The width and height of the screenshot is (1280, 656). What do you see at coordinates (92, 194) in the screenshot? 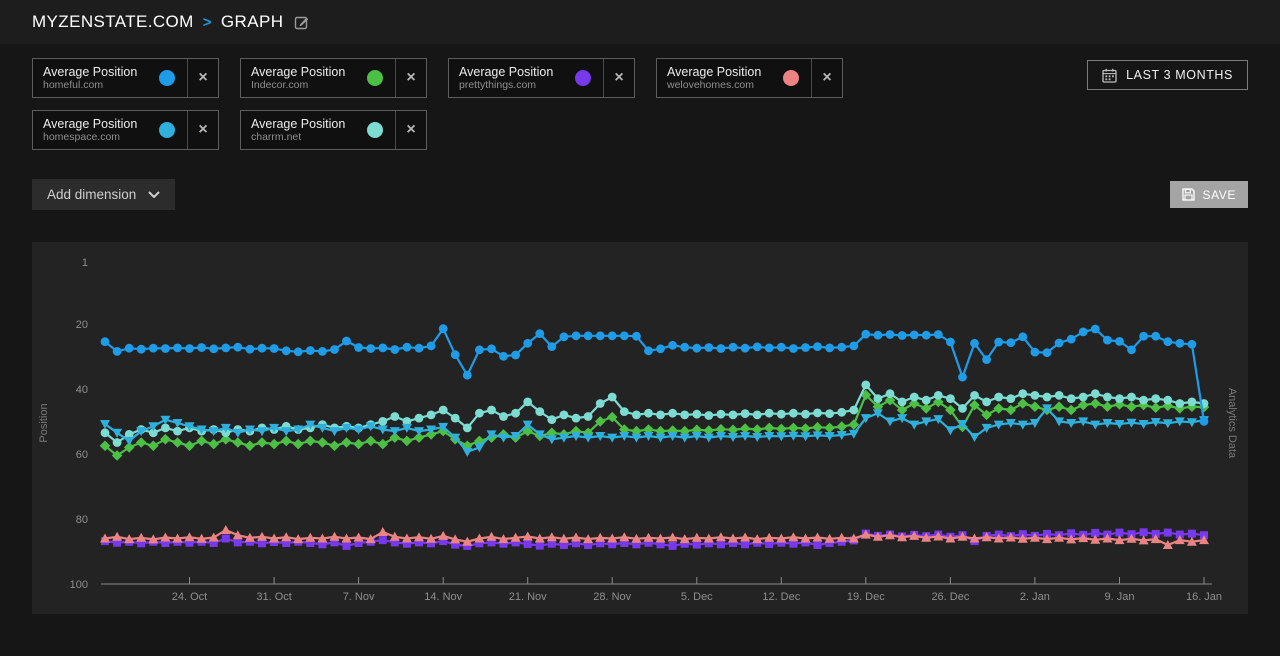
I see `add-dimension-label: Add dimension` at bounding box center [92, 194].